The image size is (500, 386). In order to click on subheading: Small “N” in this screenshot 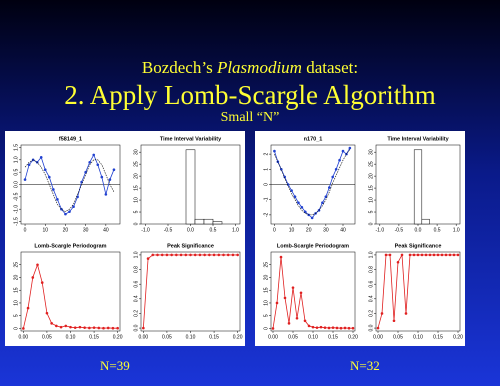, I will do `click(250, 117)`.